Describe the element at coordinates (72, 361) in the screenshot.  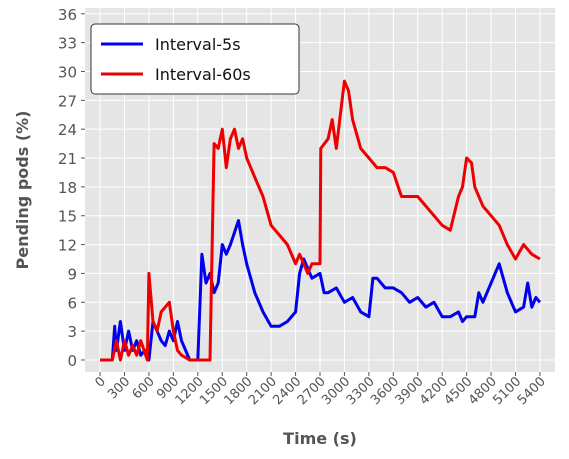
I see `y-tick-label: 0` at that location.